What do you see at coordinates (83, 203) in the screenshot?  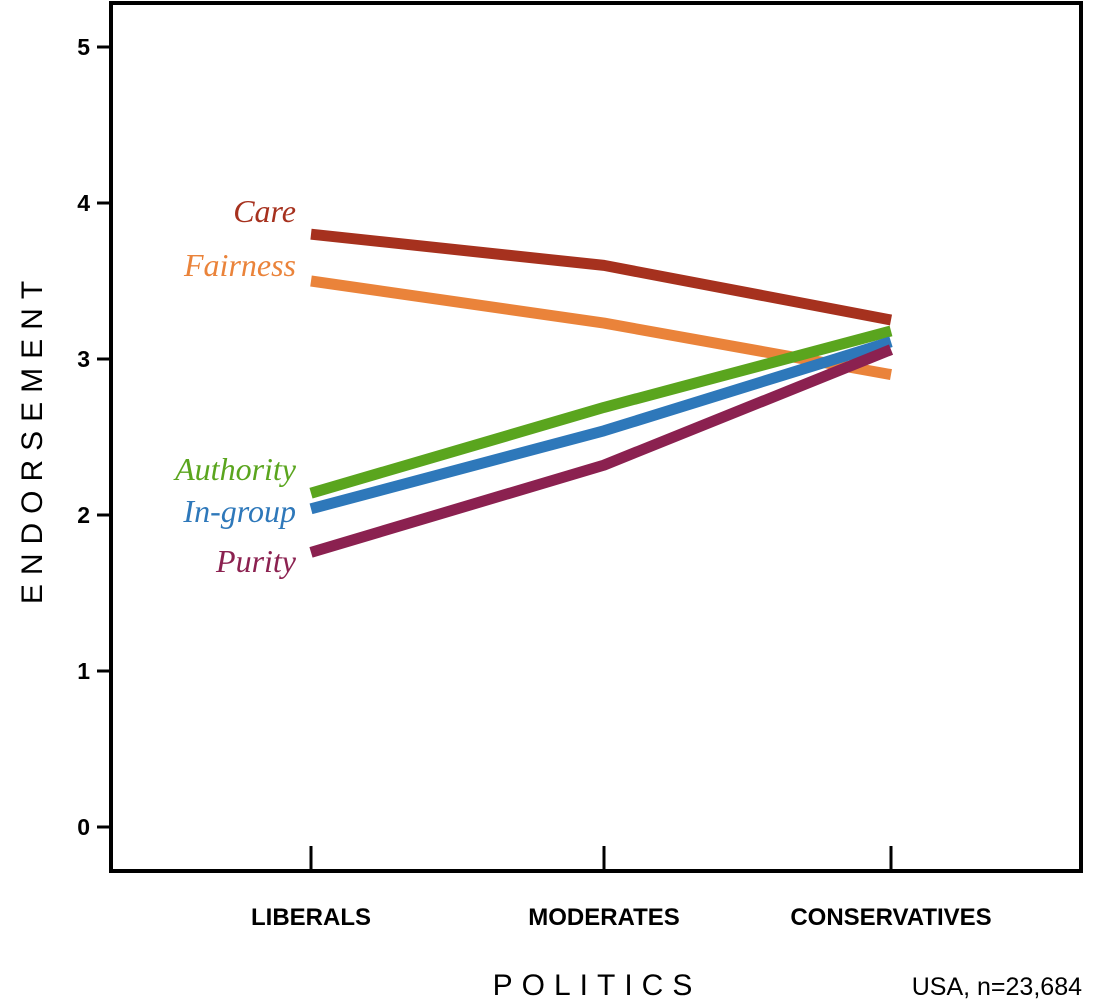 I see `y-tick-label-4: 4` at bounding box center [83, 203].